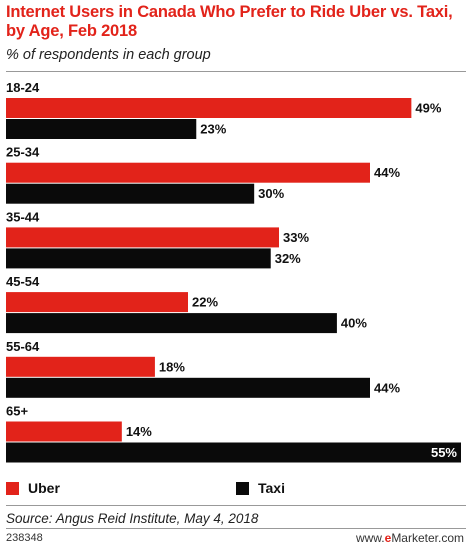 The height and width of the screenshot is (549, 470). I want to click on chart-id: 238348, so click(24, 538).